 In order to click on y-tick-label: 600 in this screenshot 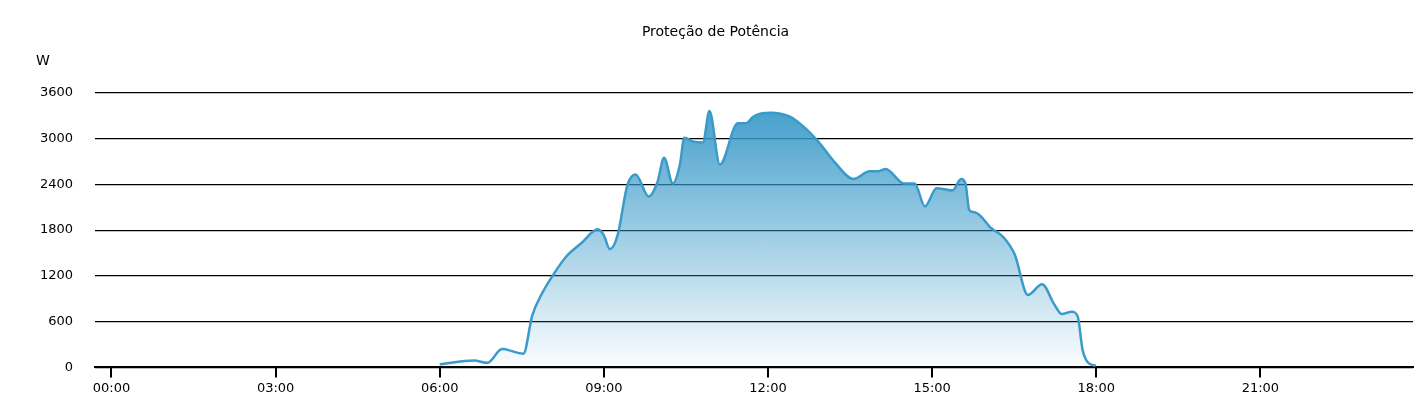, I will do `click(61, 321)`.